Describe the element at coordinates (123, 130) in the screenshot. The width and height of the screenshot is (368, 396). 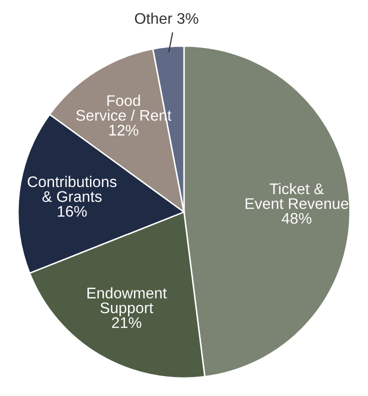
I see `data-label: 12%` at that location.